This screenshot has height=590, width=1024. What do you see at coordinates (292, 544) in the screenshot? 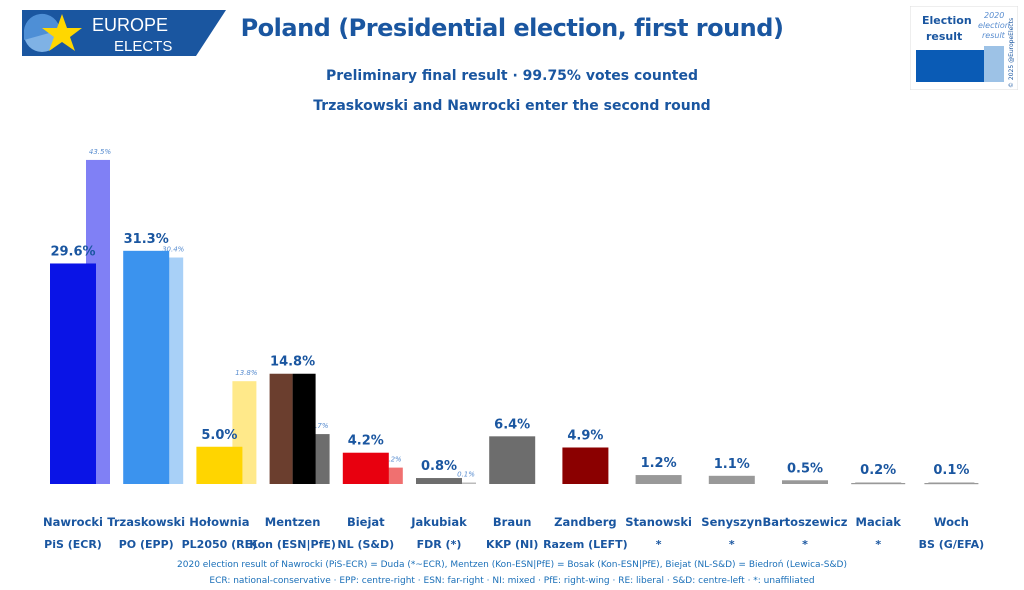
I see `category-party: Kon (ESN|PfE)` at bounding box center [292, 544].